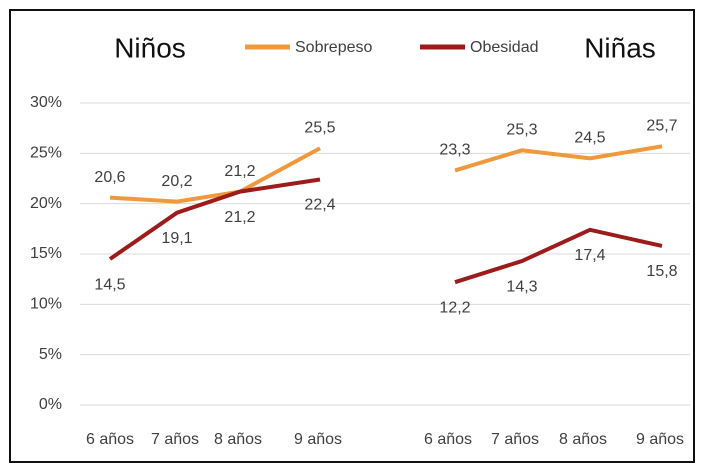  I want to click on data-label: 25,3, so click(521, 130).